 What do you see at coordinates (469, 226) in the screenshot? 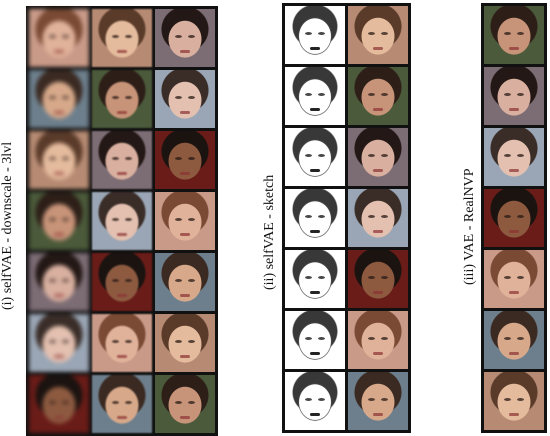
I see `panel-iii-label: (iii) VAE - RealNVP` at bounding box center [469, 226].